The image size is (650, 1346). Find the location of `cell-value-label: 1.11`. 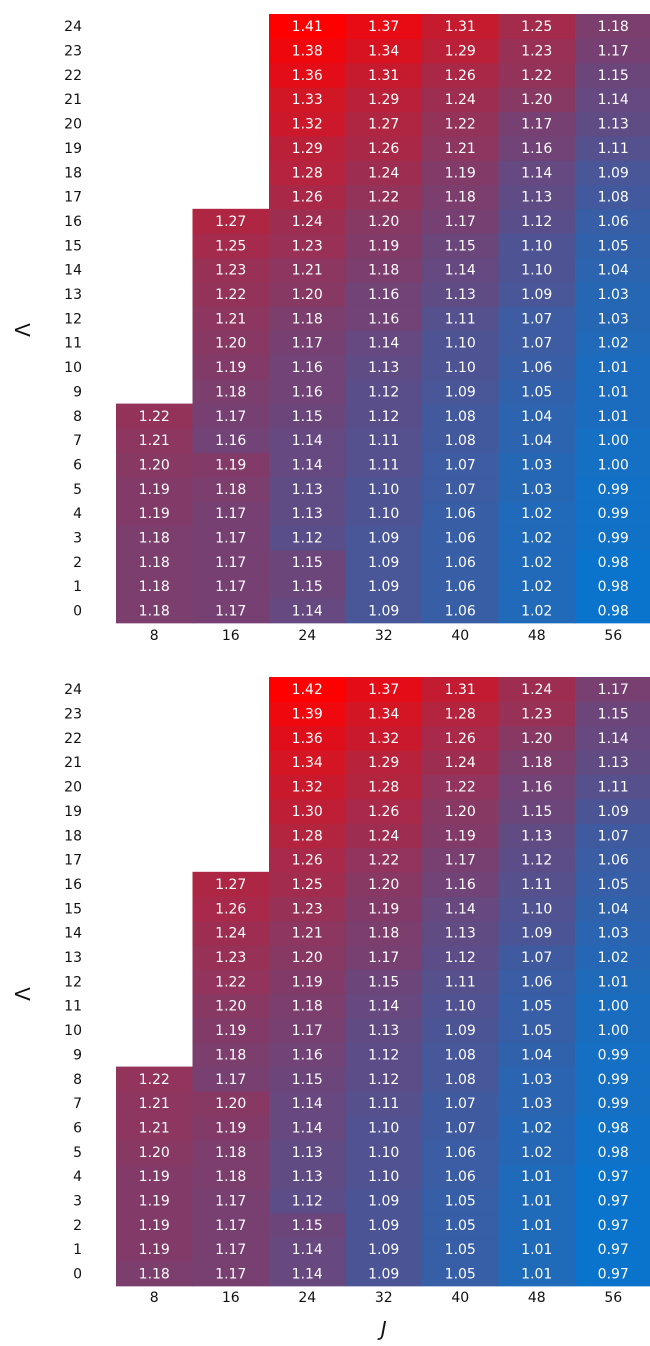

cell-value-label: 1.11 is located at coordinates (460, 319).